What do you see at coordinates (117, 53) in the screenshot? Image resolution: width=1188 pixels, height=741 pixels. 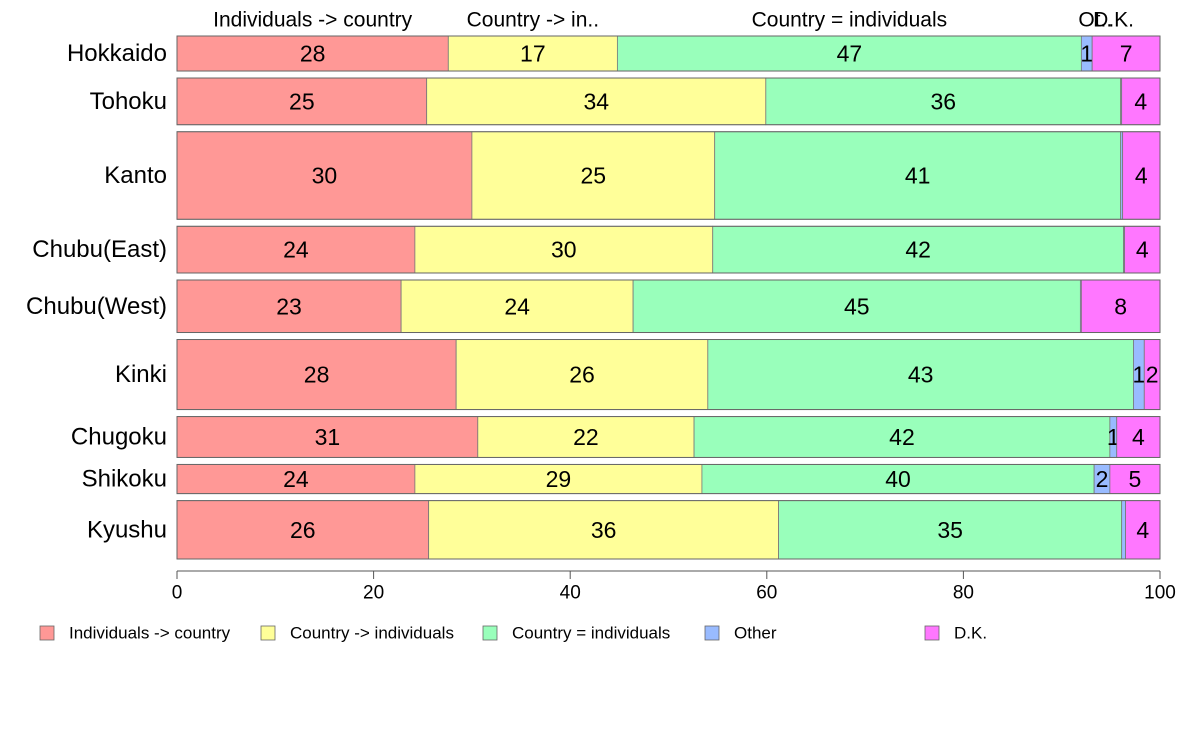 I see `category-label-hokkaido: Hokkaido` at bounding box center [117, 53].